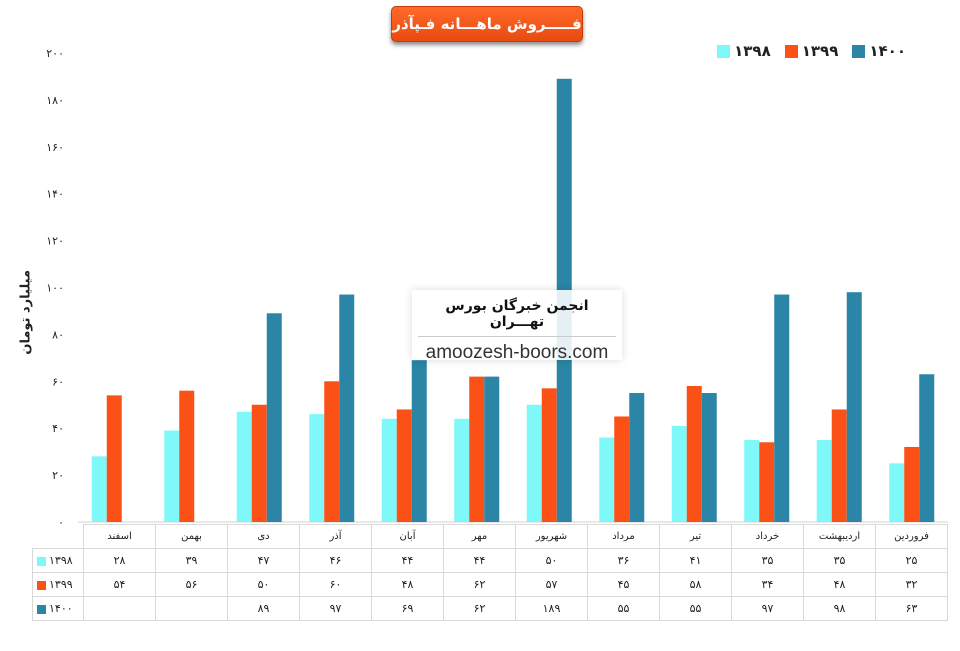 The height and width of the screenshot is (651, 960). Describe the element at coordinates (407, 536) in the screenshot. I see `x-tick-label: آبان` at that location.